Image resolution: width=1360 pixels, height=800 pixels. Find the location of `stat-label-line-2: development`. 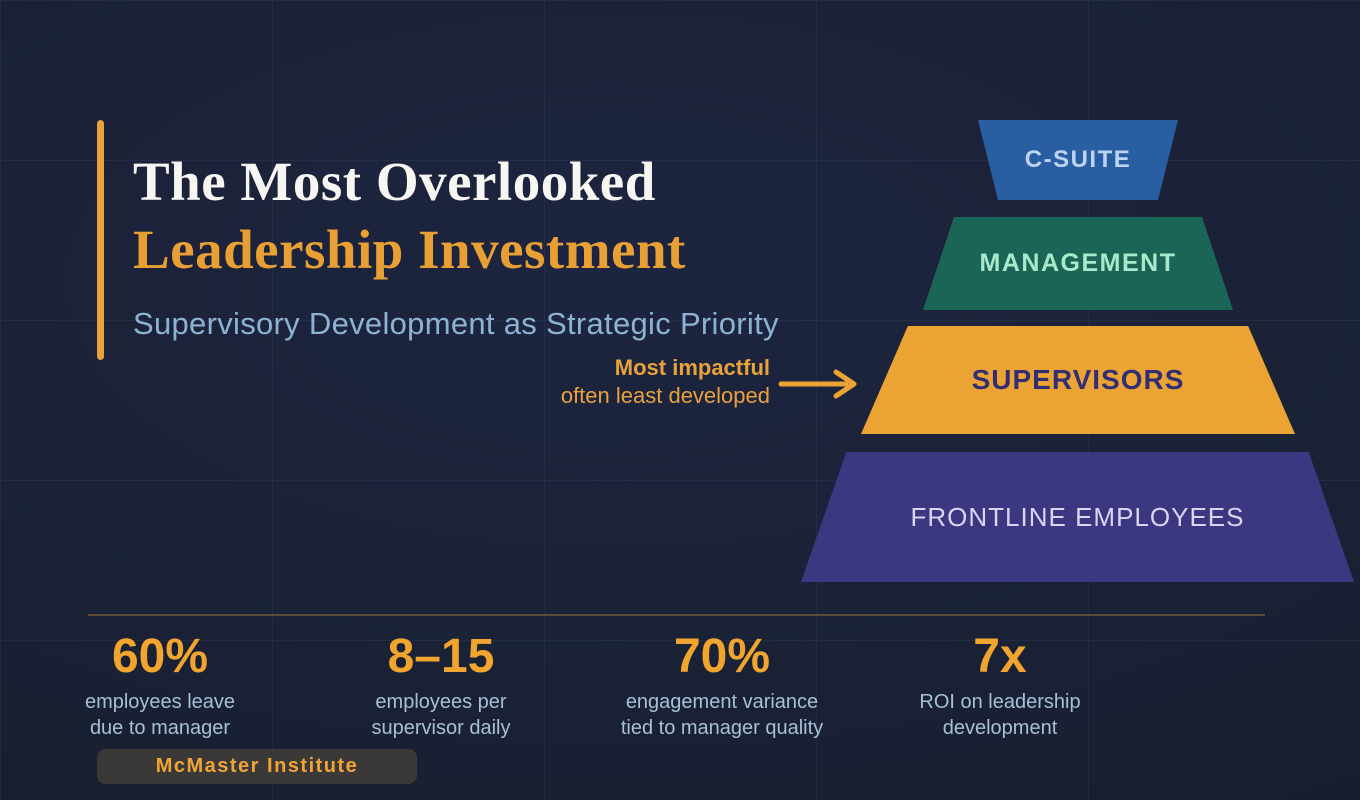

stat-label-line-2: development is located at coordinates (1000, 728).